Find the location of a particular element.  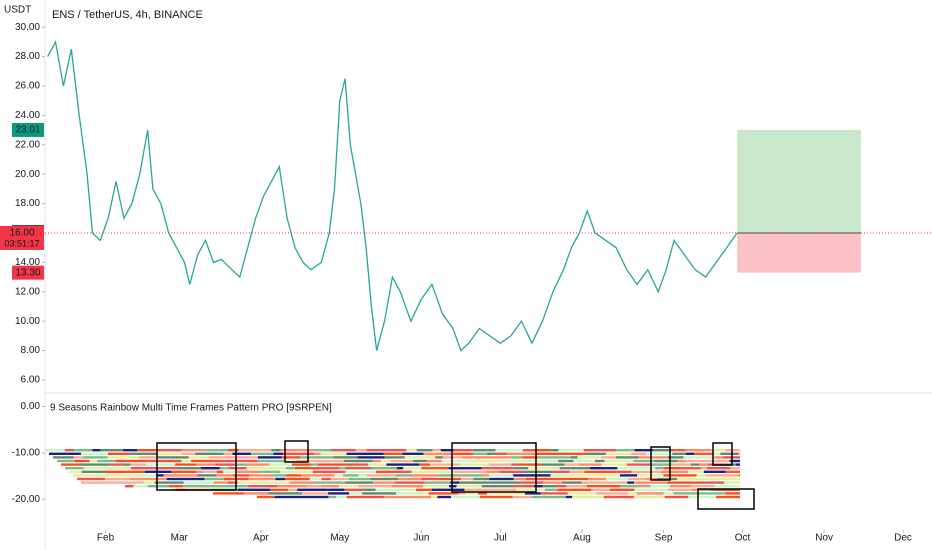

price-label-bg is located at coordinates (28, 272).